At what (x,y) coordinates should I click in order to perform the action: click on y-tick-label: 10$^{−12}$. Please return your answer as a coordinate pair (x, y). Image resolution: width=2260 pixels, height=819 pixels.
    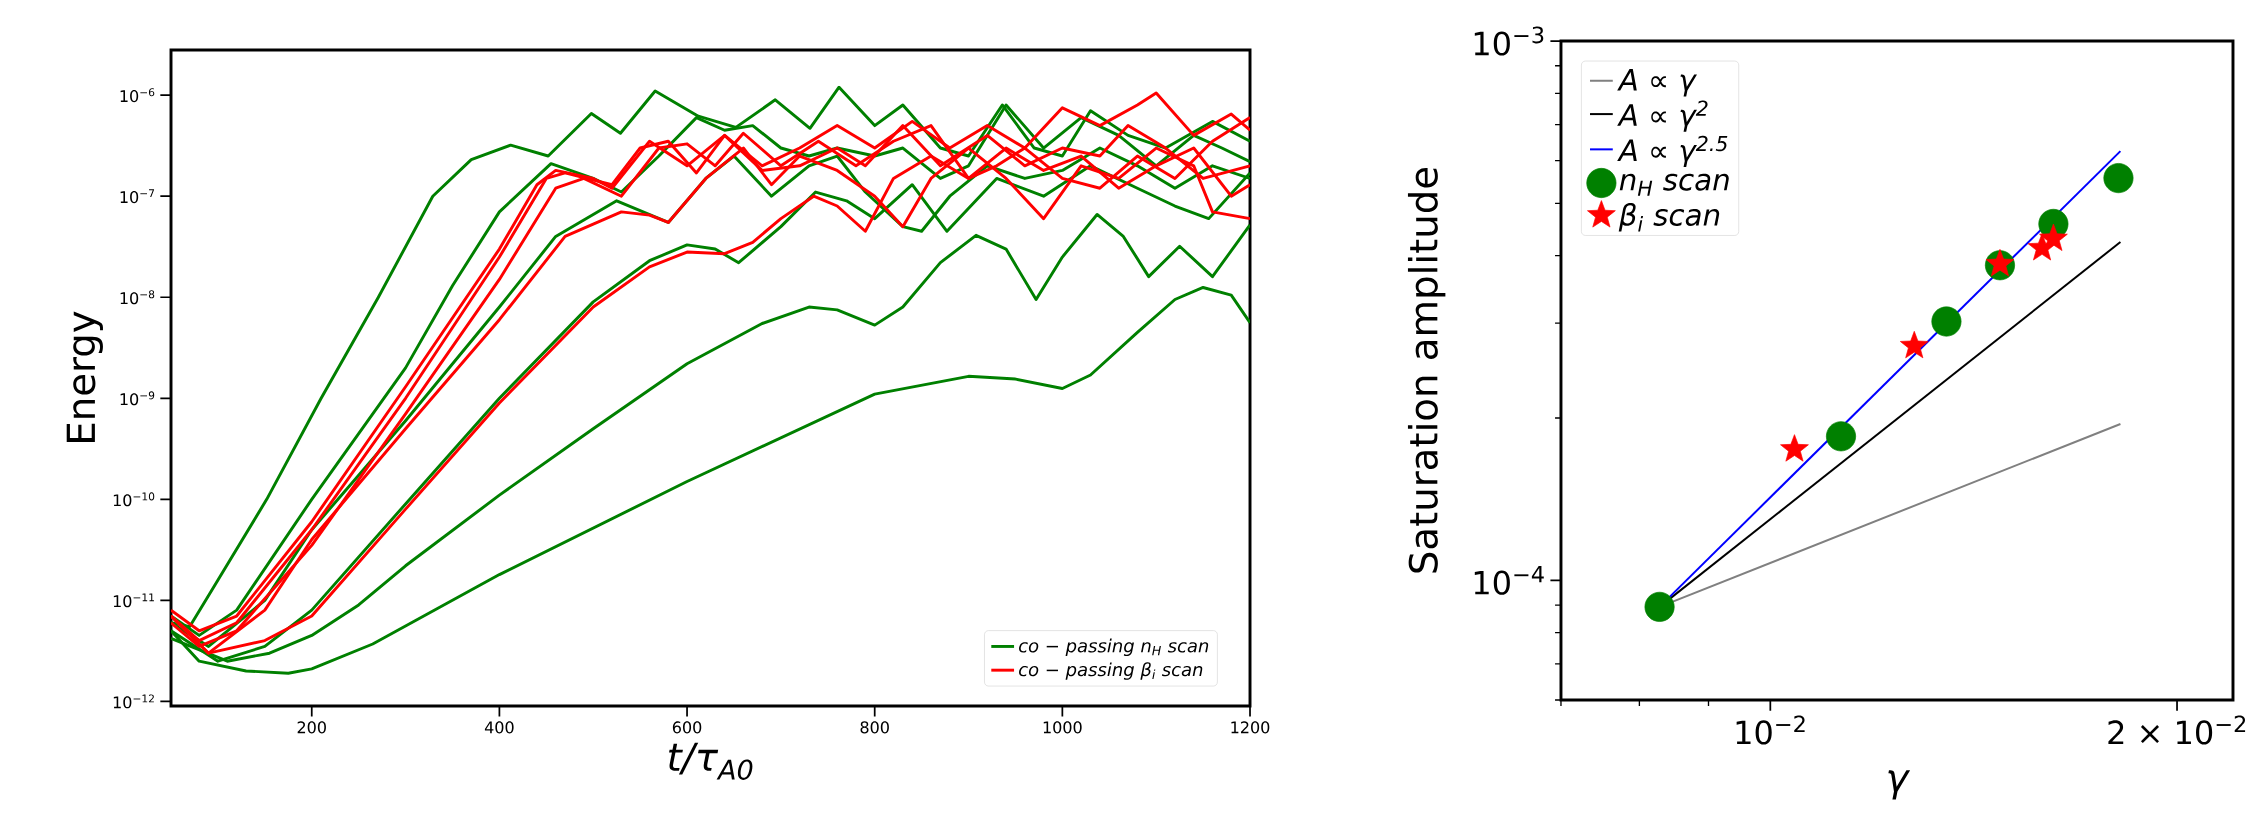
    Looking at the image, I should click on (133, 701).